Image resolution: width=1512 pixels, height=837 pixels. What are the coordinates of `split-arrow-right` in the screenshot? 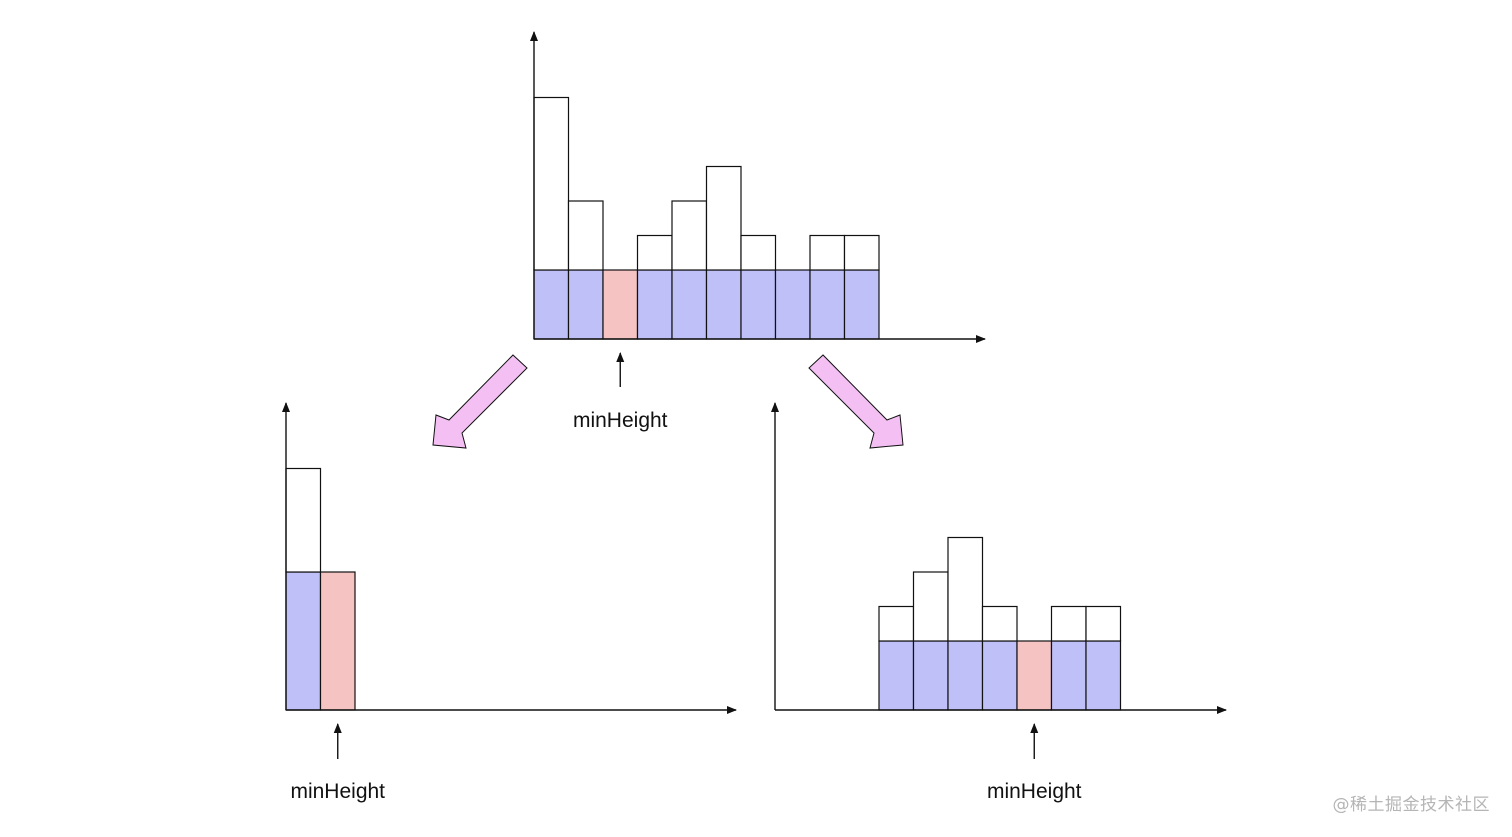 It's located at (856, 401).